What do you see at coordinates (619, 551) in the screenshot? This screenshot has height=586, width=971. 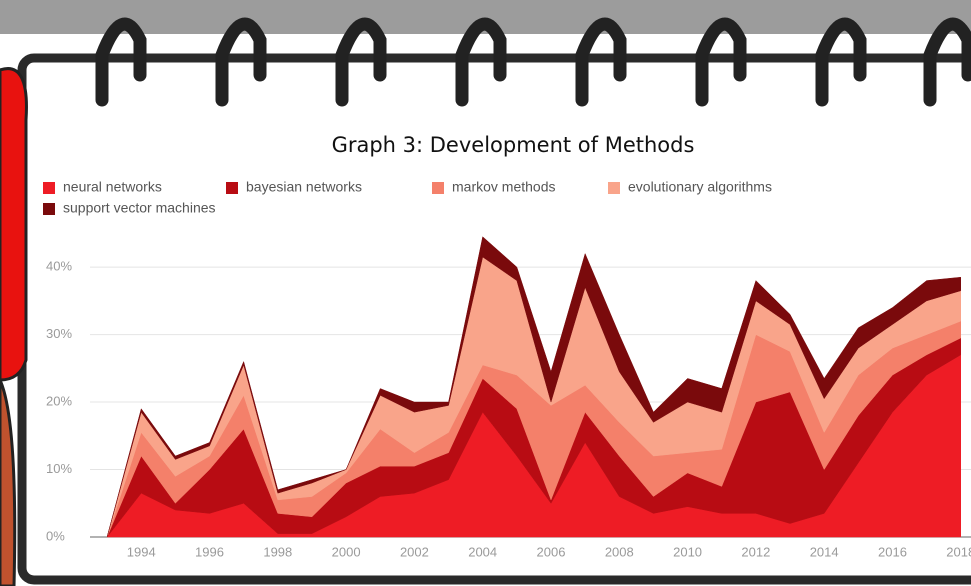 I see `x-tick-label: 2008` at bounding box center [619, 551].